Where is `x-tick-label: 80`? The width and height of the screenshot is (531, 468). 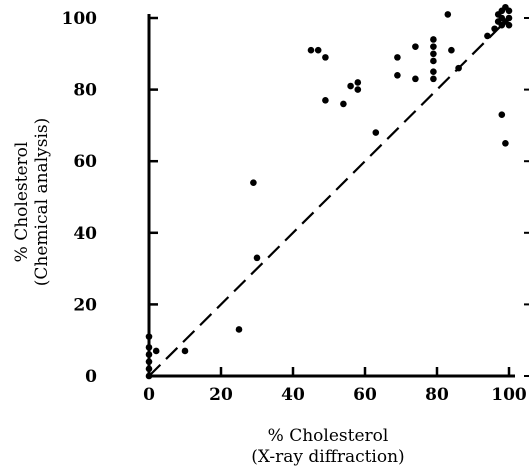
x-tick-label: 80 is located at coordinates (437, 395).